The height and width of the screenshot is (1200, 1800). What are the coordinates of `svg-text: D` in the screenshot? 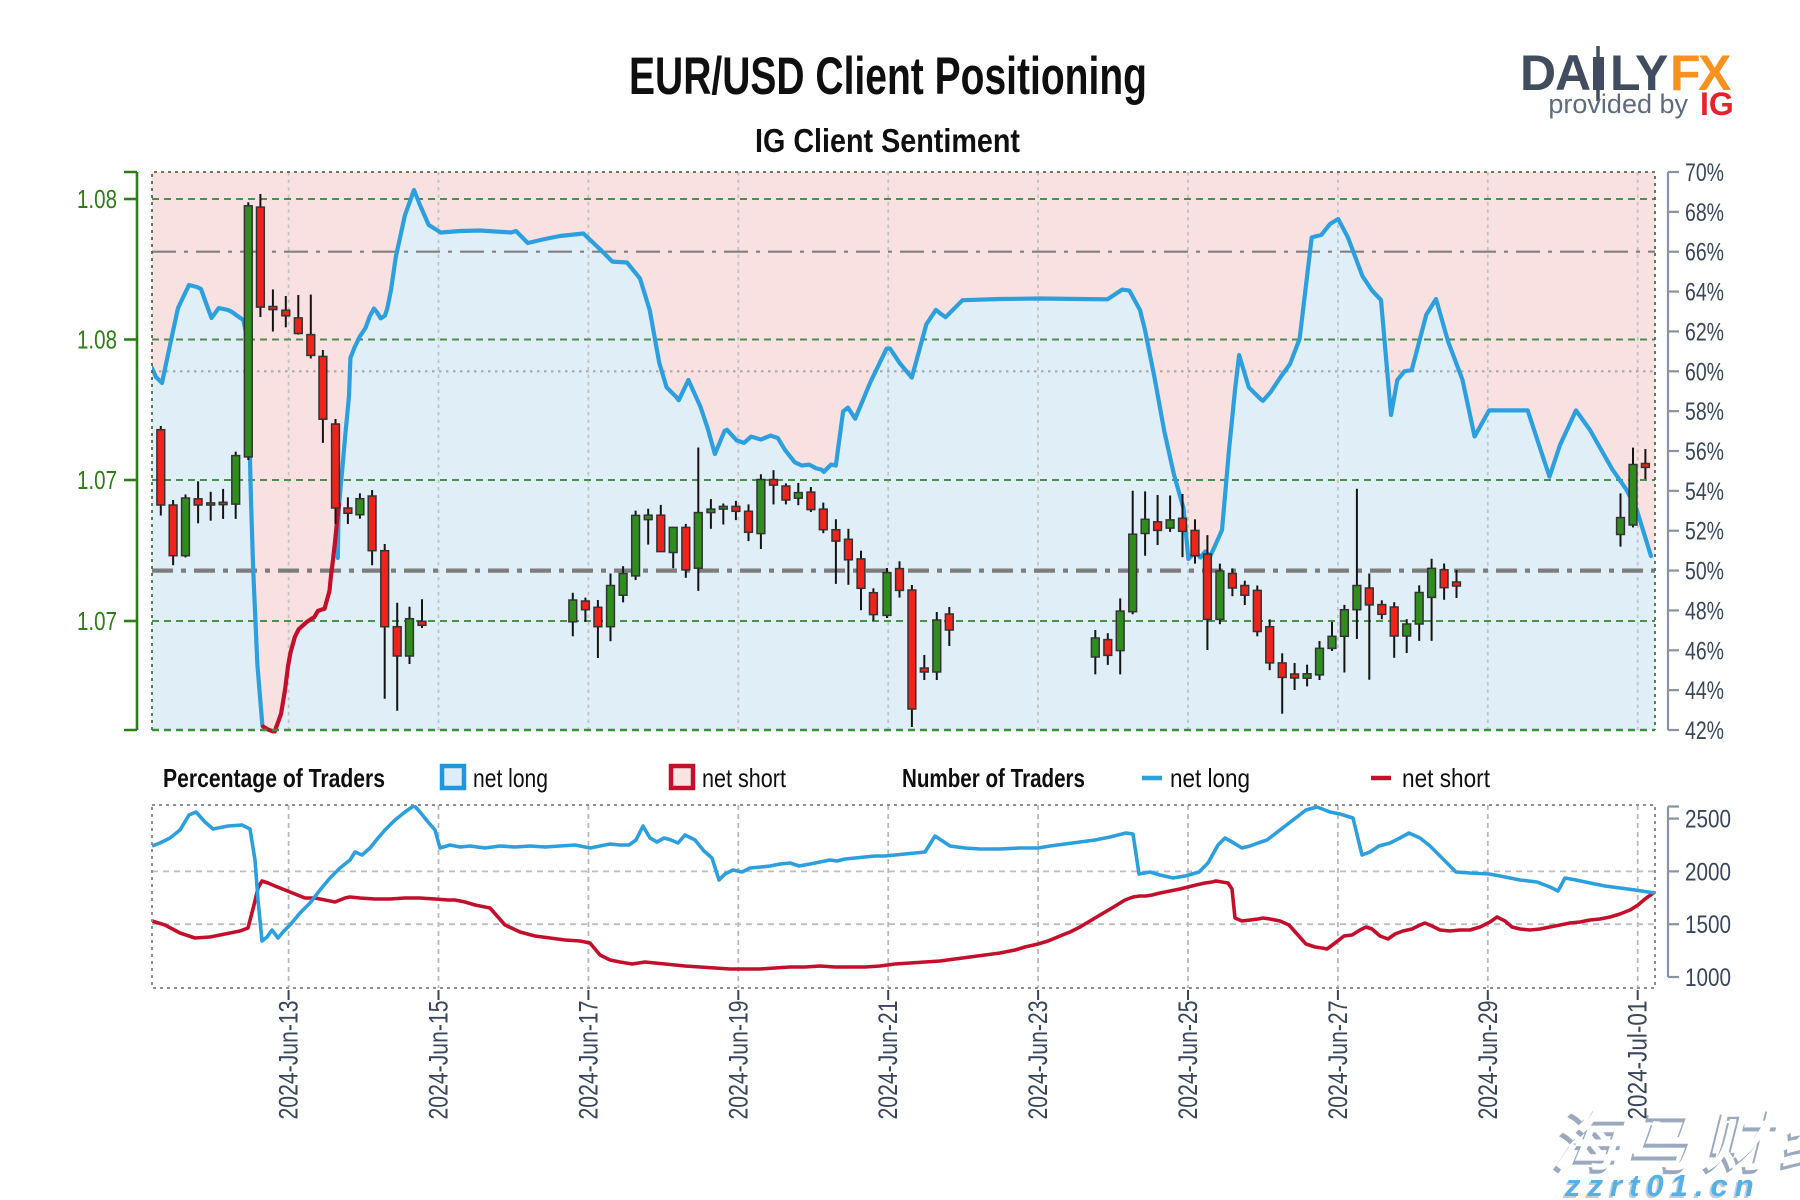 It's located at (1538, 73).